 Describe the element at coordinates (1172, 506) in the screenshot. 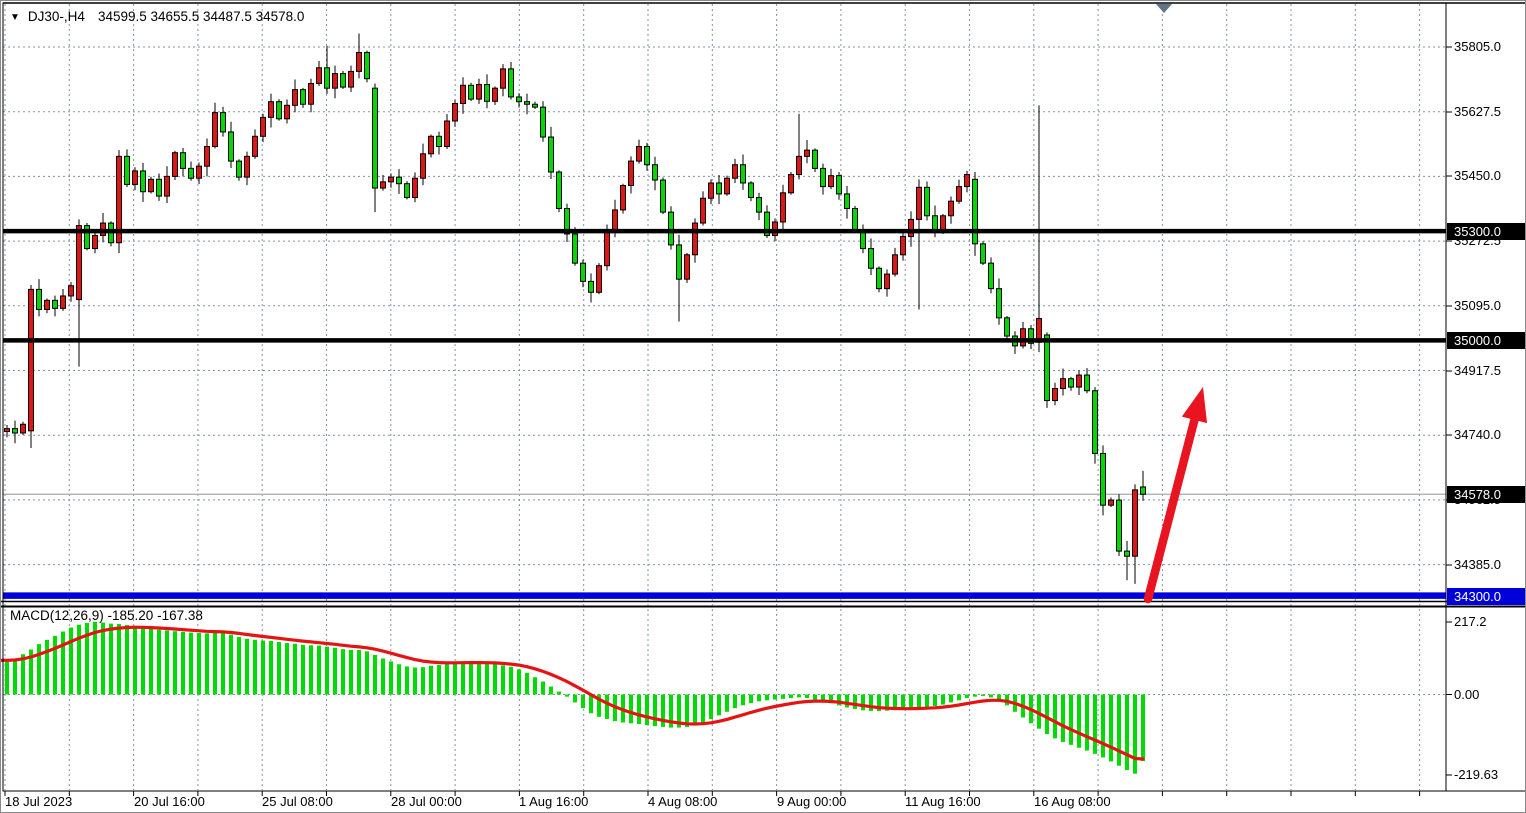

I see `trend-arrow-shaft` at that location.